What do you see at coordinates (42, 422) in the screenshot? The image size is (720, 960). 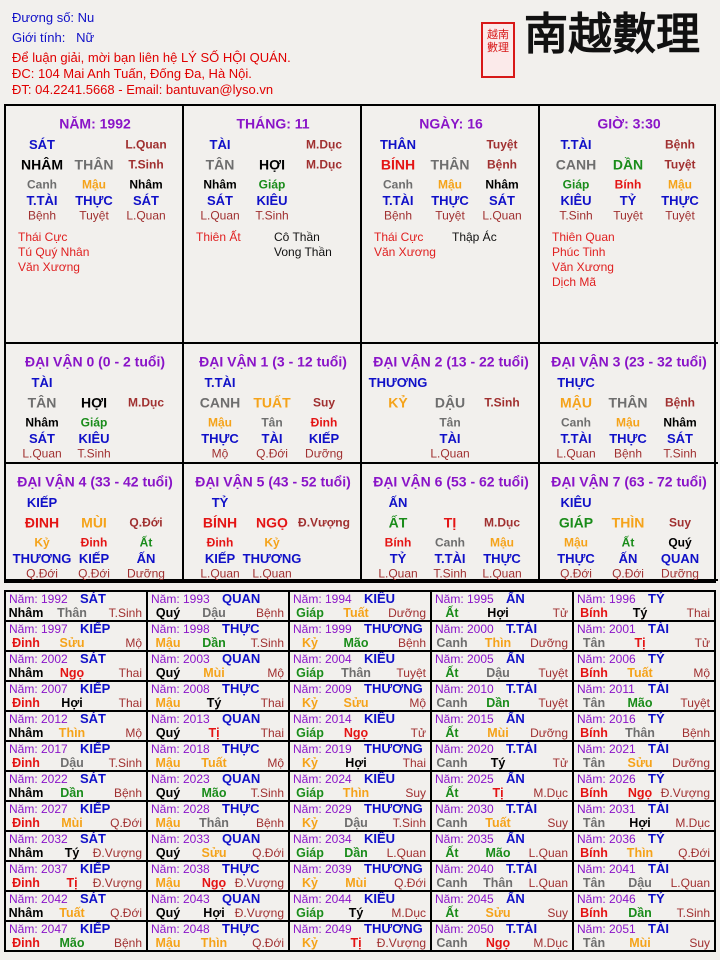 I see `hidden-stem: Nhâm` at bounding box center [42, 422].